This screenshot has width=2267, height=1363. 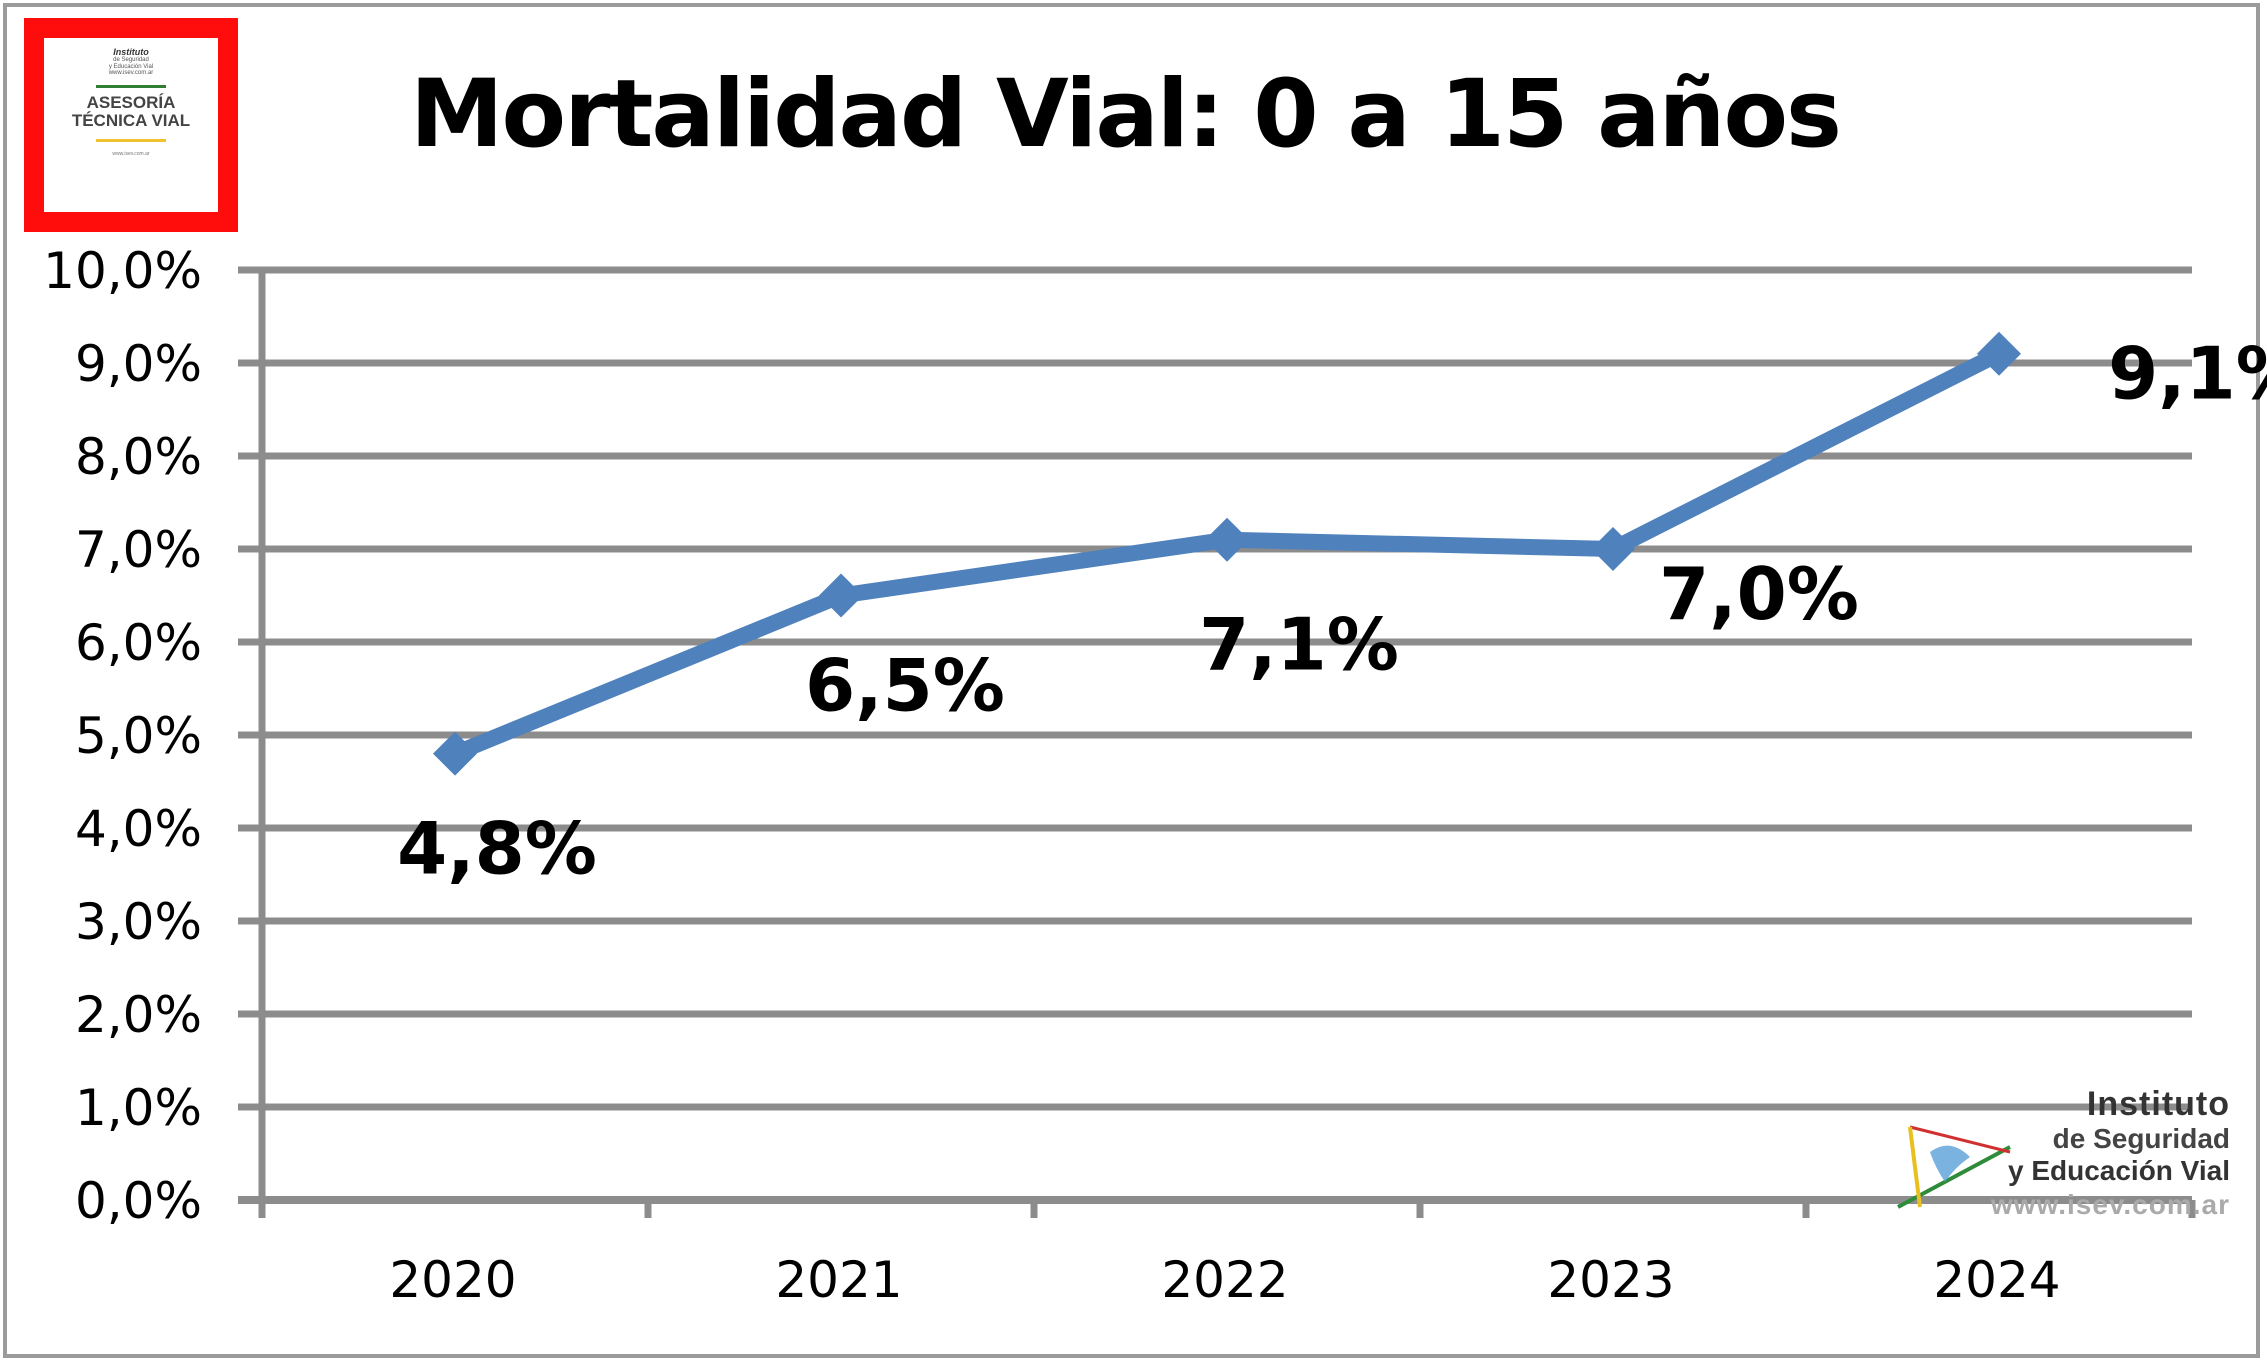 I want to click on isev-emblem-icon, so click(x=1954, y=1167).